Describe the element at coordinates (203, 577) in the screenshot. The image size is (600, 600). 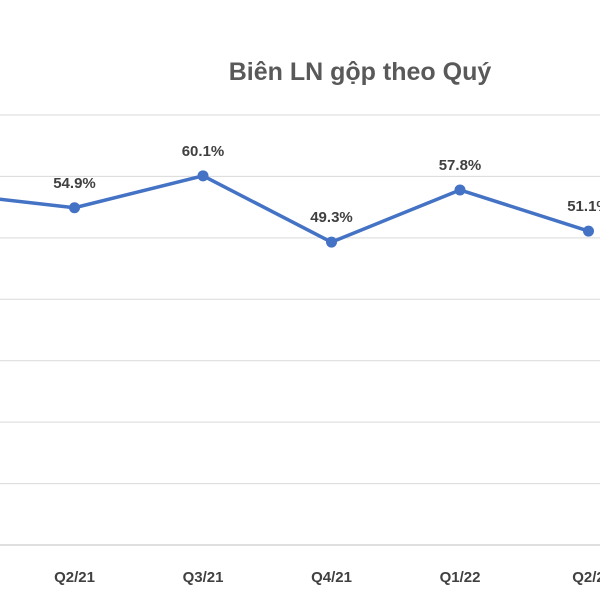
I see `x-tick-label: Q3/21` at that location.